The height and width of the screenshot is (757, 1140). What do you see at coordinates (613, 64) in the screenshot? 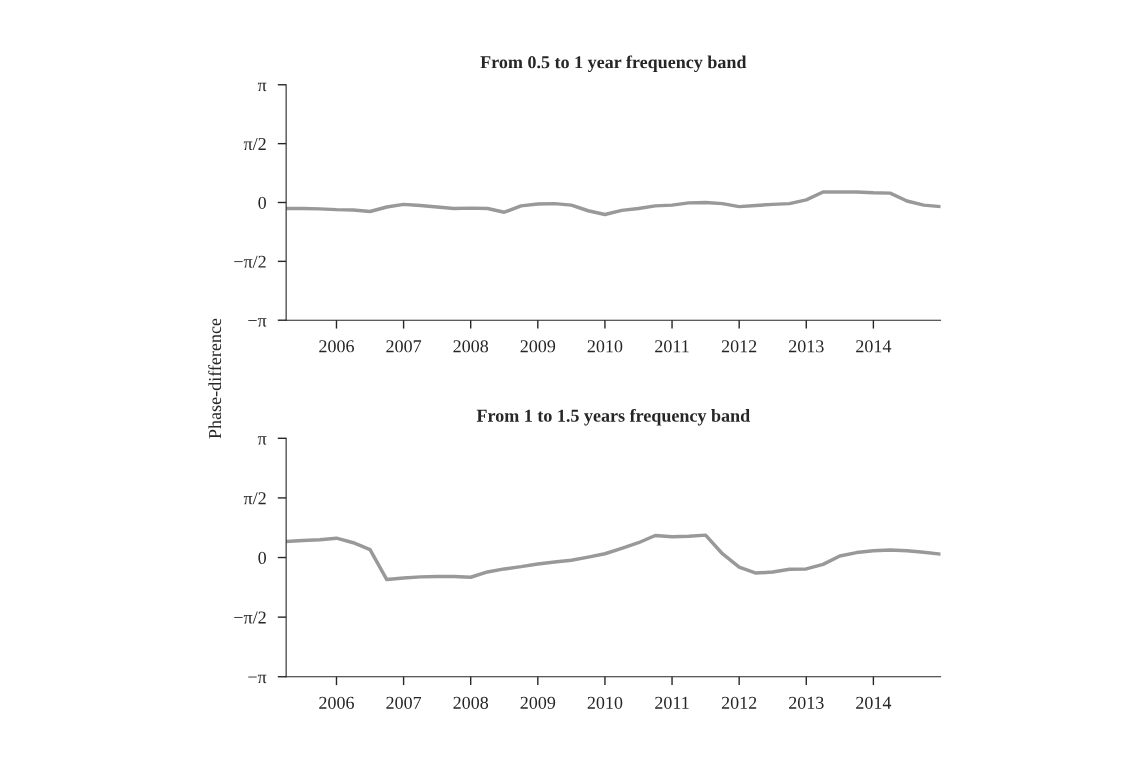
I see `chart-title: From 0.5 to 1 year frequency band` at bounding box center [613, 64].